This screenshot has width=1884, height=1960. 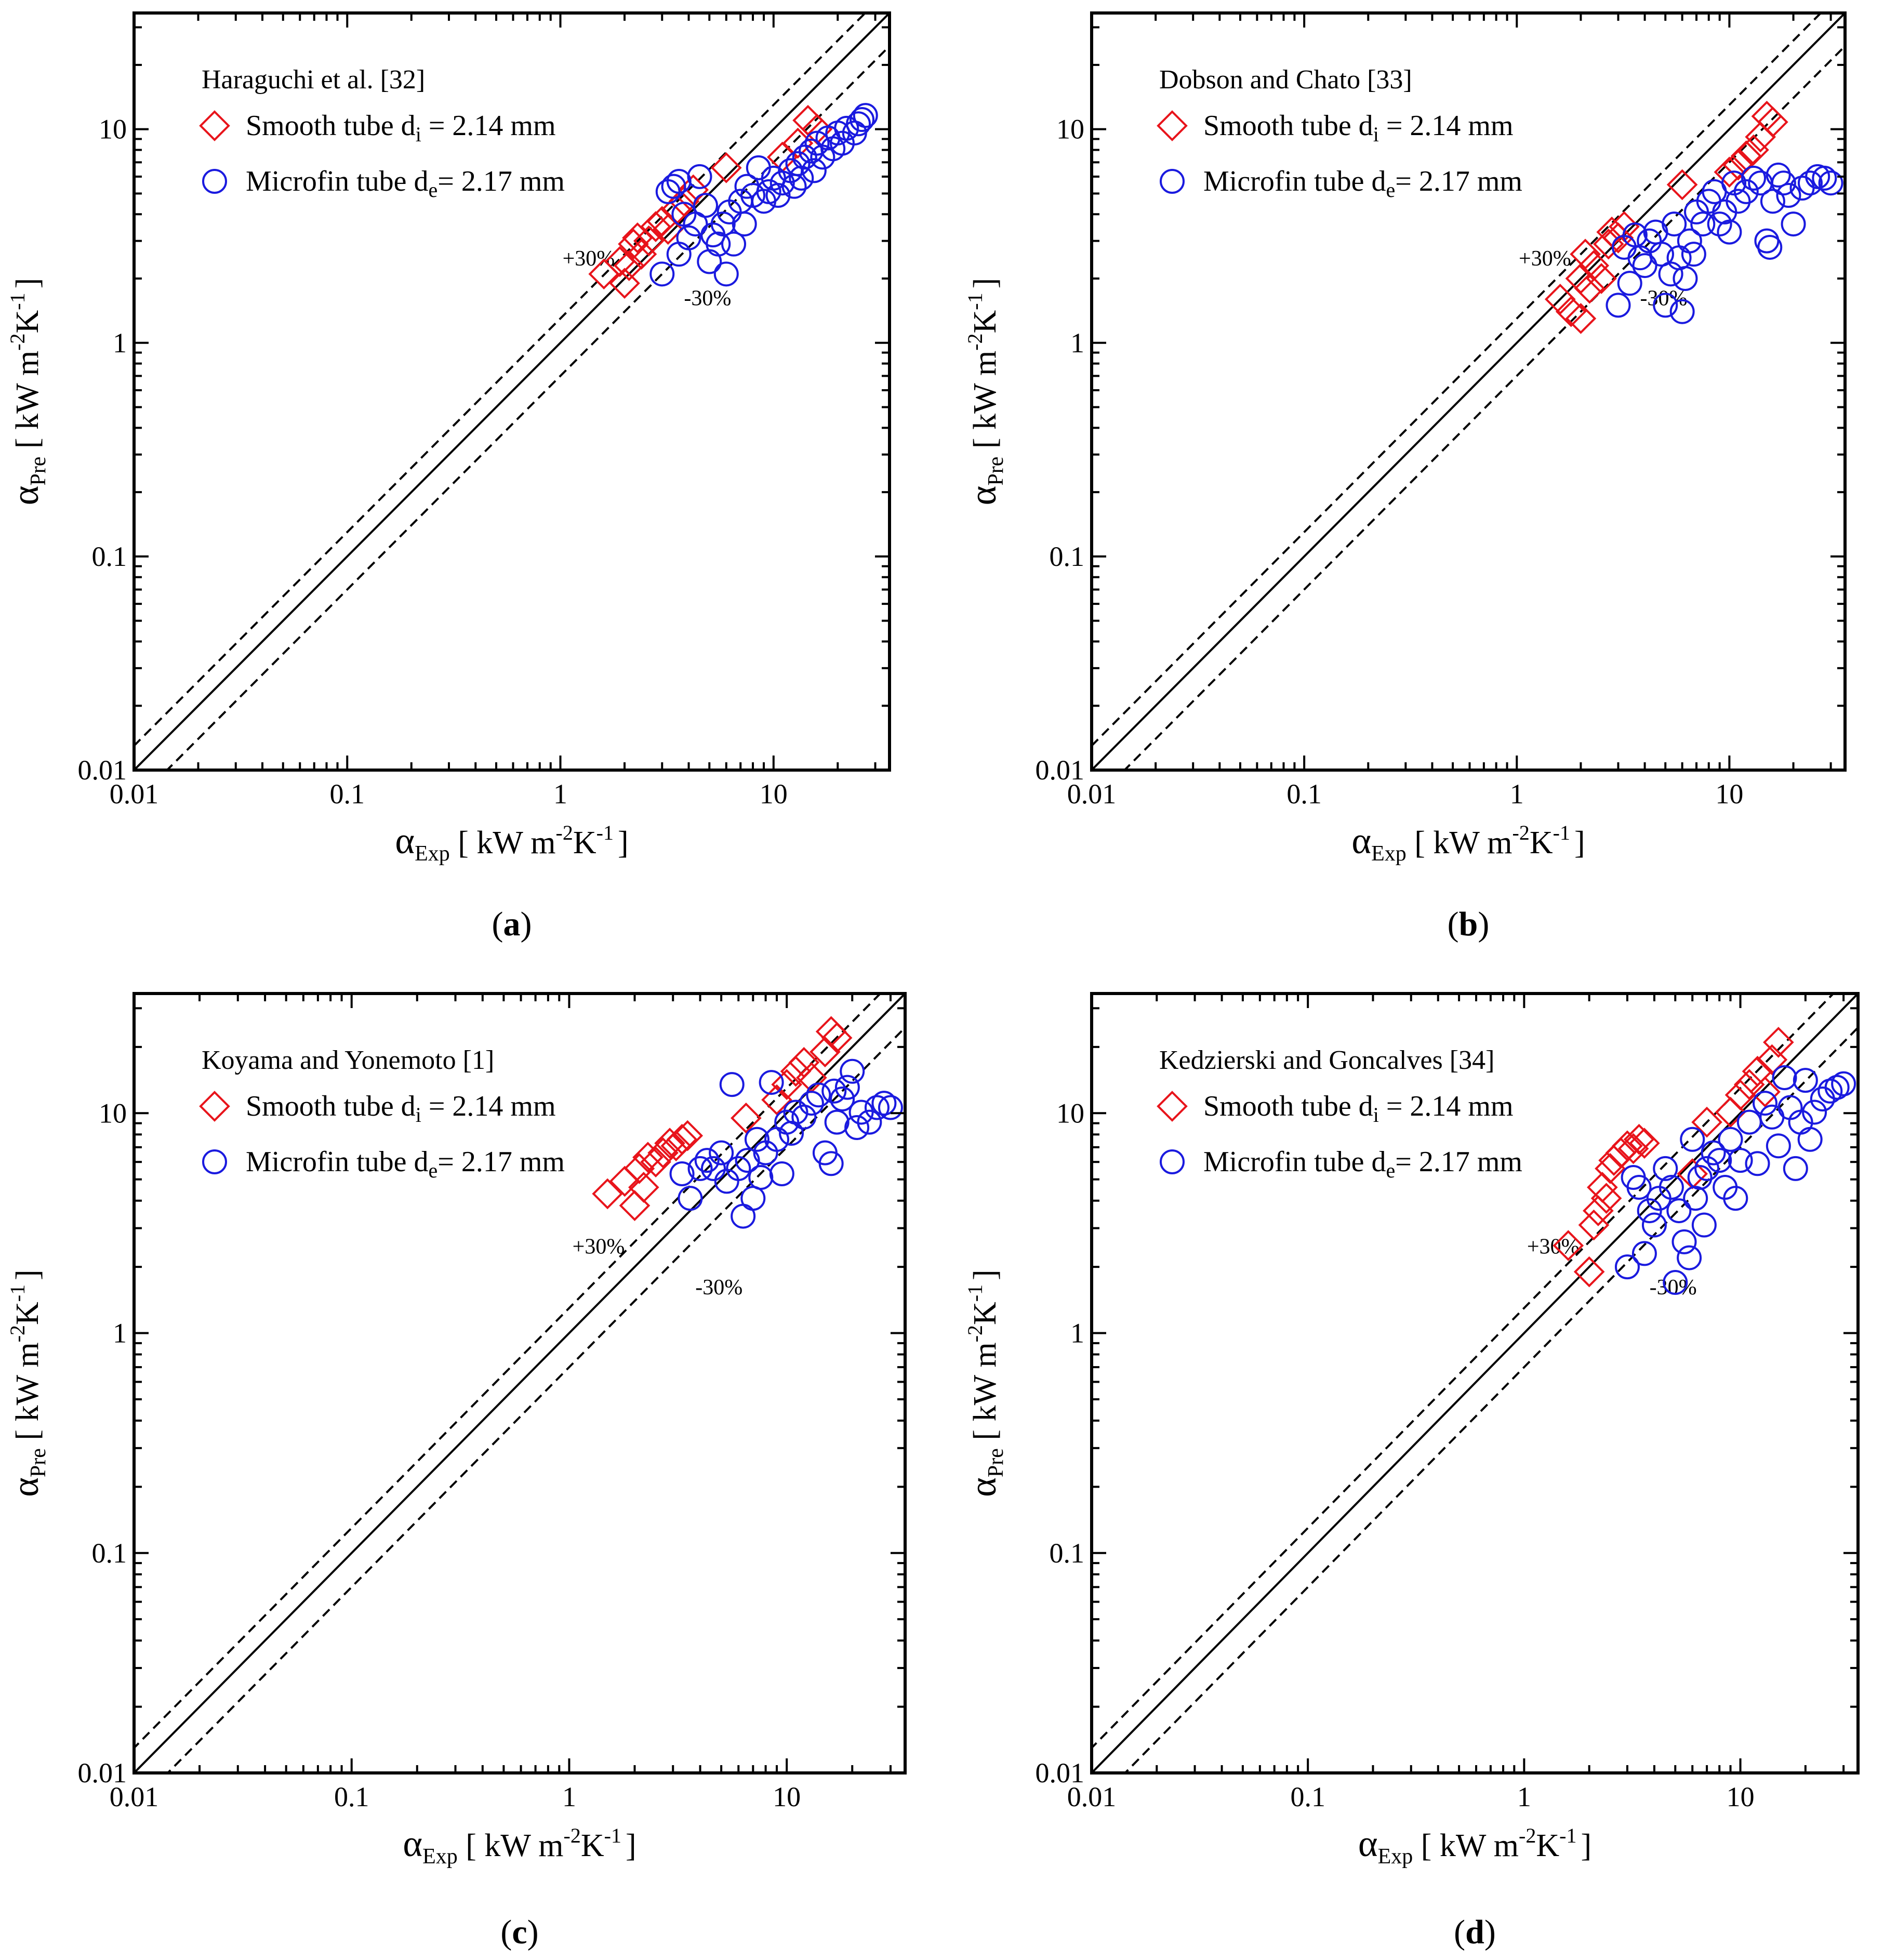 What do you see at coordinates (1326, 1060) in the screenshot?
I see `correlation-title: Kedzierski and Goncalves [34]` at bounding box center [1326, 1060].